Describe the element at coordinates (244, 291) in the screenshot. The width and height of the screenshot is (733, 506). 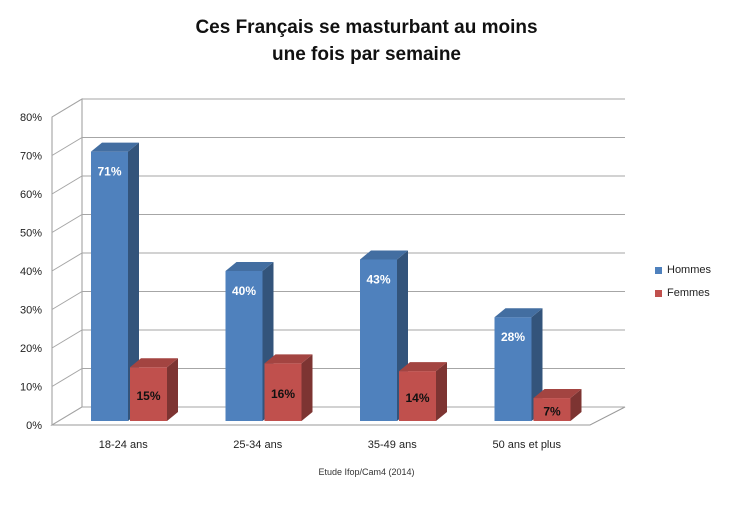
I see `data-label-hommes-1: 40%` at that location.